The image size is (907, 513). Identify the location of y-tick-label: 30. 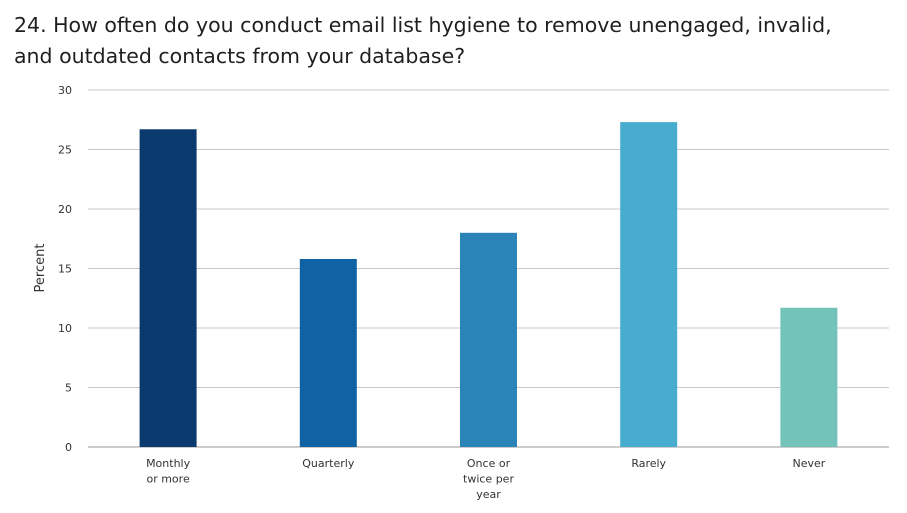
(65, 90).